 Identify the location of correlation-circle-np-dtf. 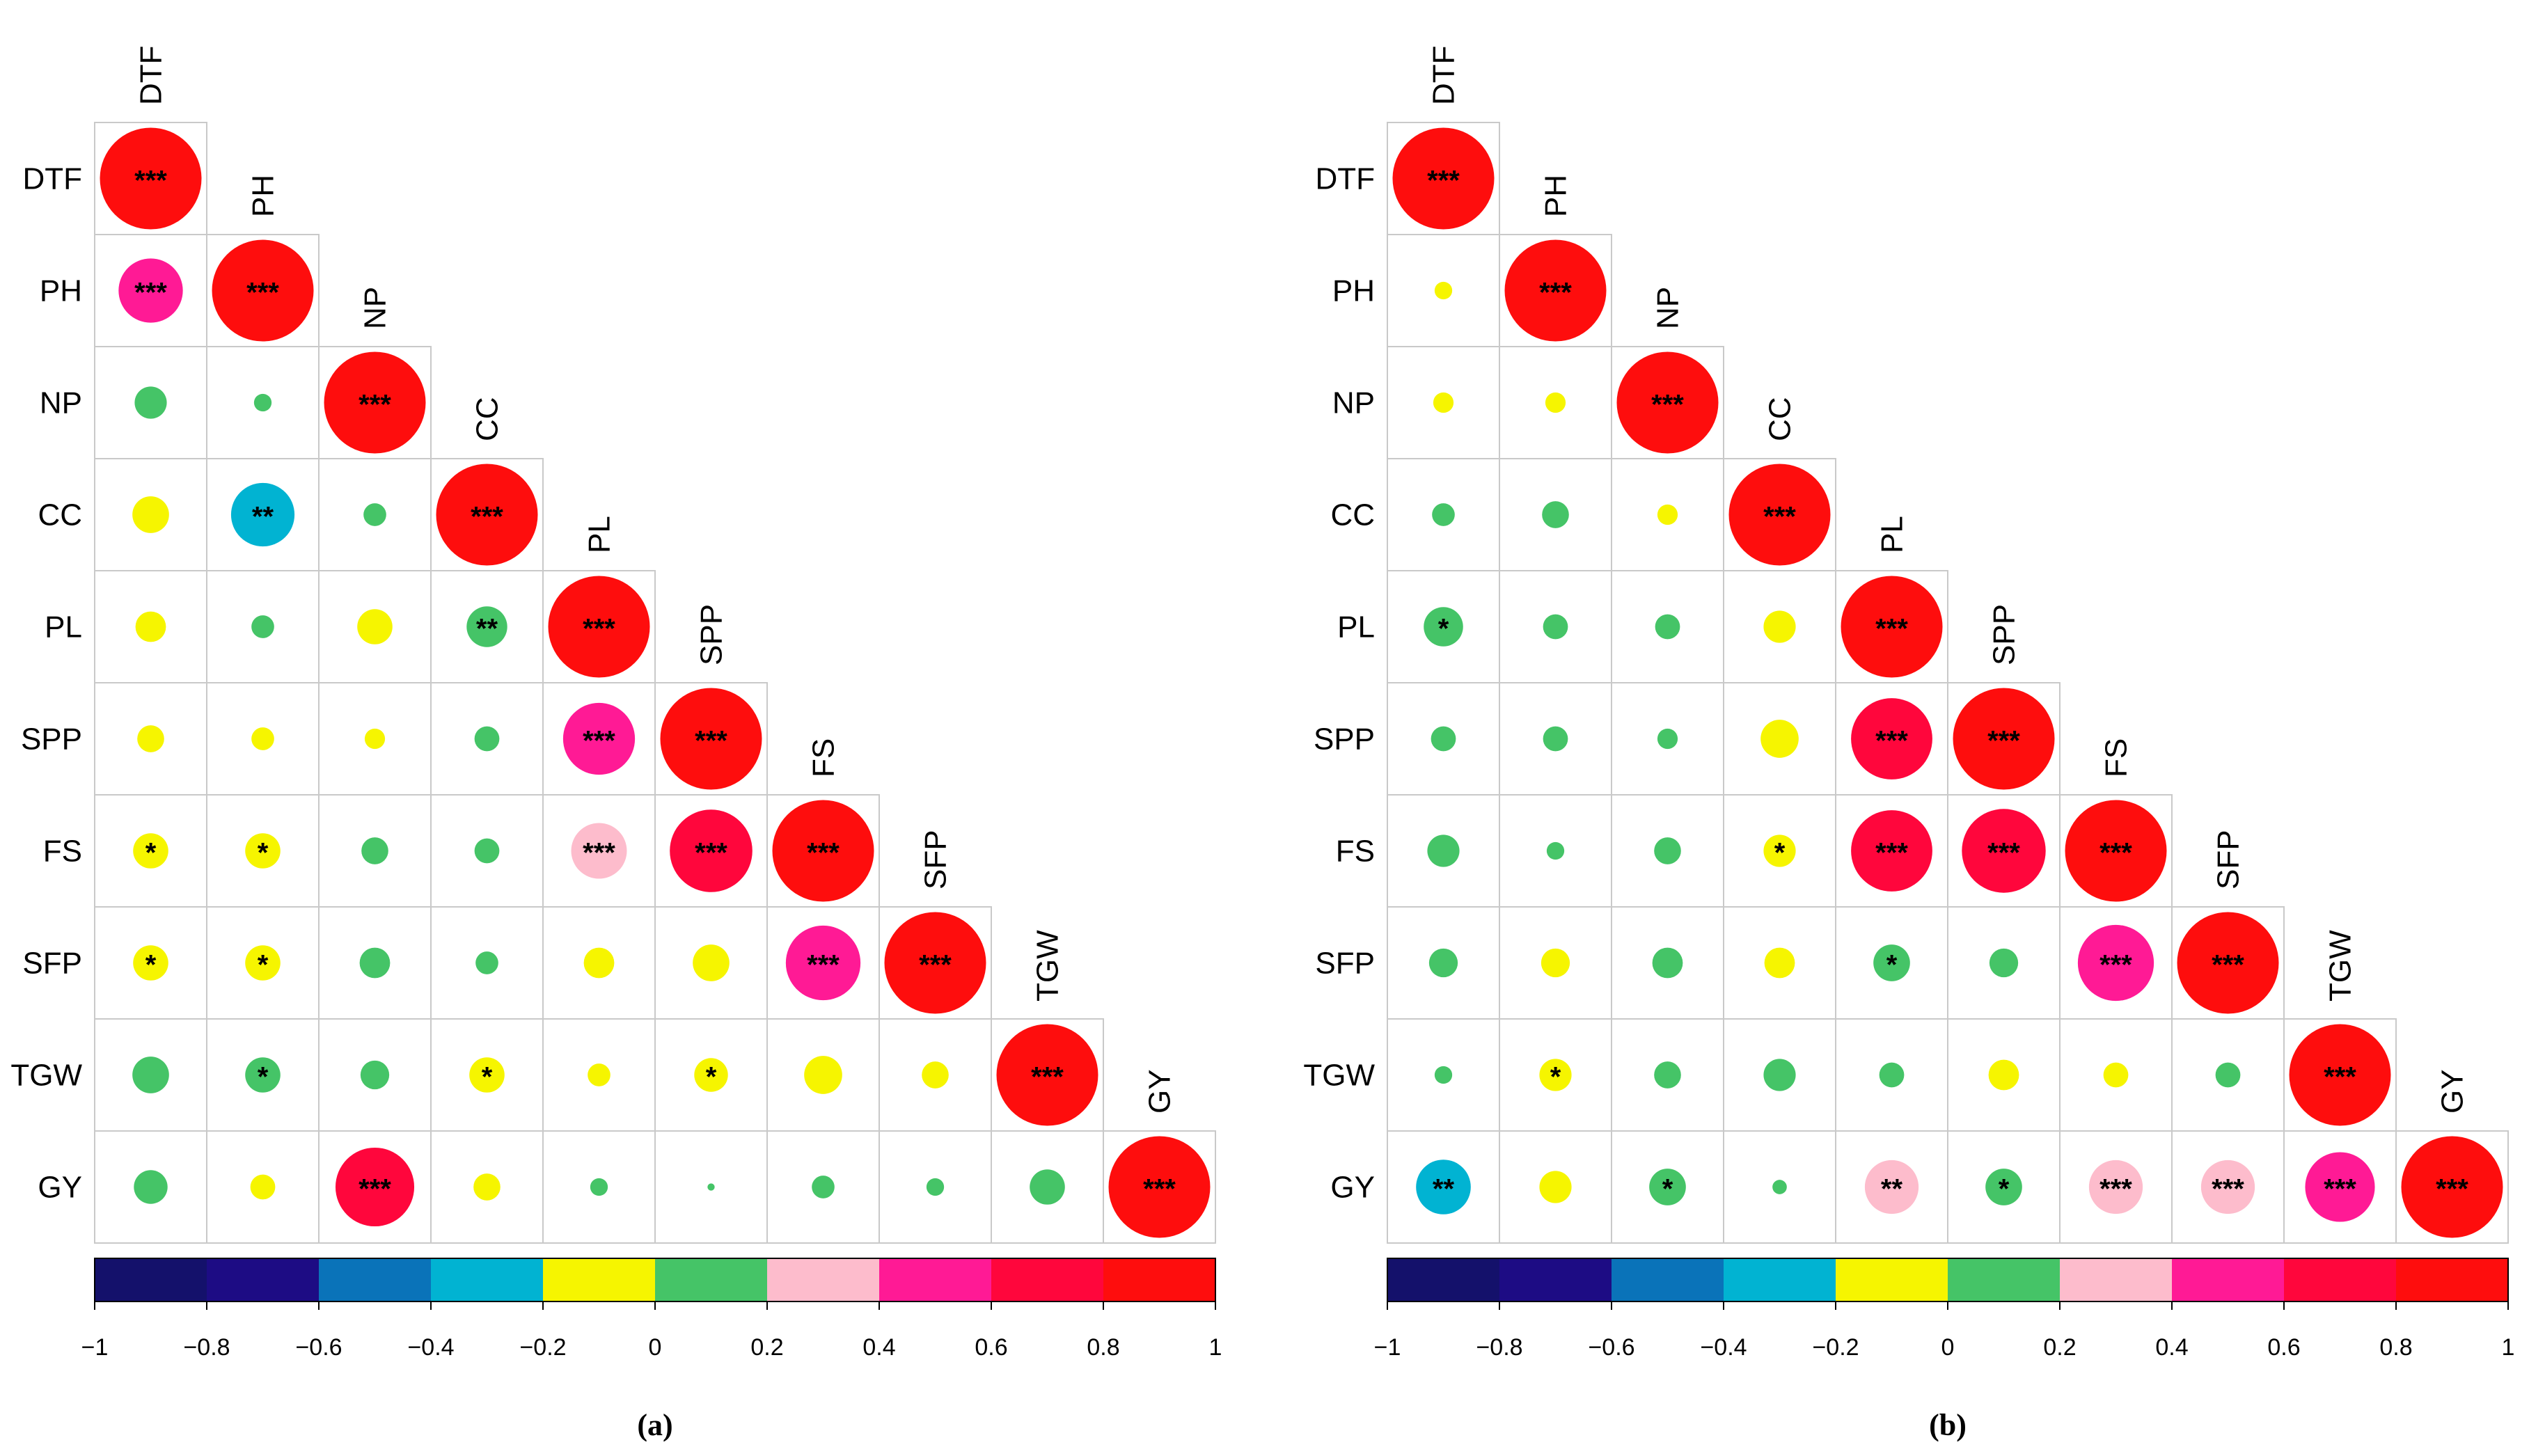
(150, 403).